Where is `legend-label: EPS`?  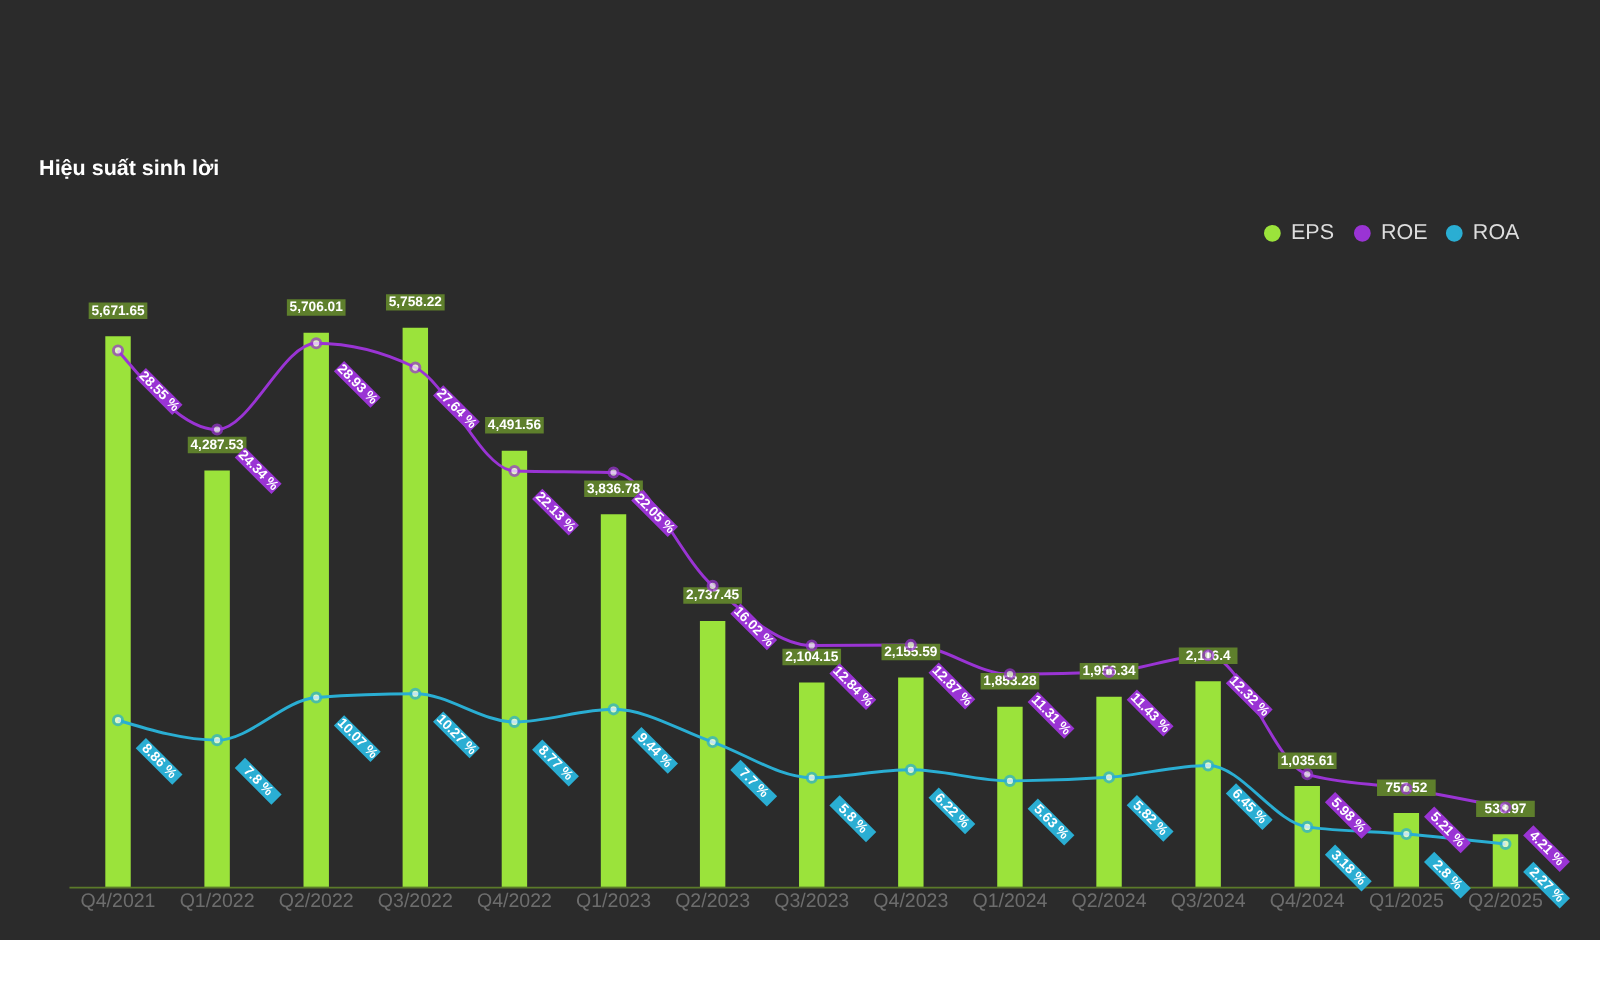 legend-label: EPS is located at coordinates (1312, 233).